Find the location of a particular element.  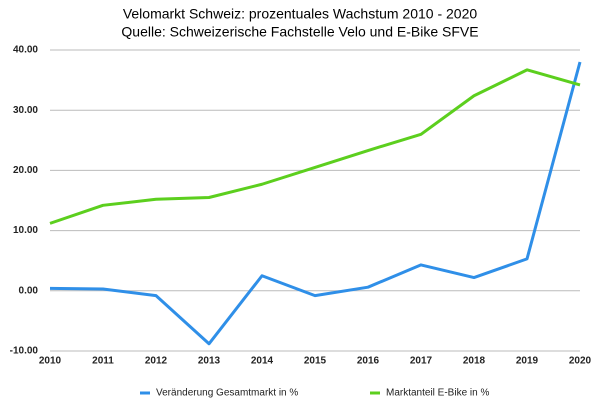

x-tick-label: 2017 is located at coordinates (421, 361).